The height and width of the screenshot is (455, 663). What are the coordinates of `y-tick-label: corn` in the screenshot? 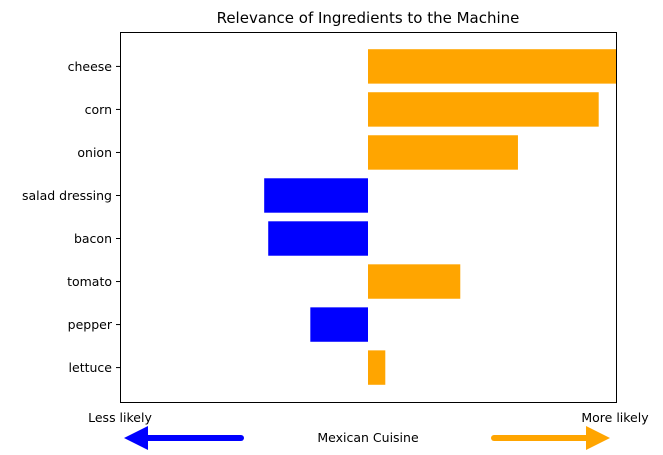 It's located at (98, 109).